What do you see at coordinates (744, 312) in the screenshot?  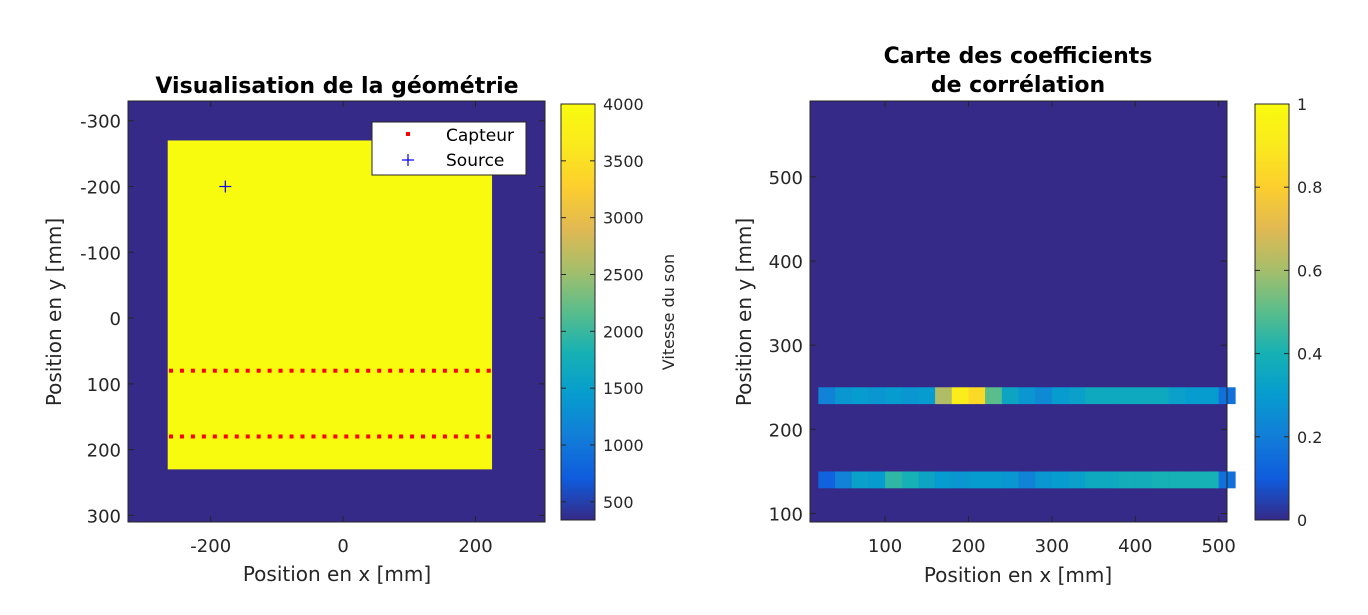 I see `chart-right-ylabel: Position en y [mm]` at bounding box center [744, 312].